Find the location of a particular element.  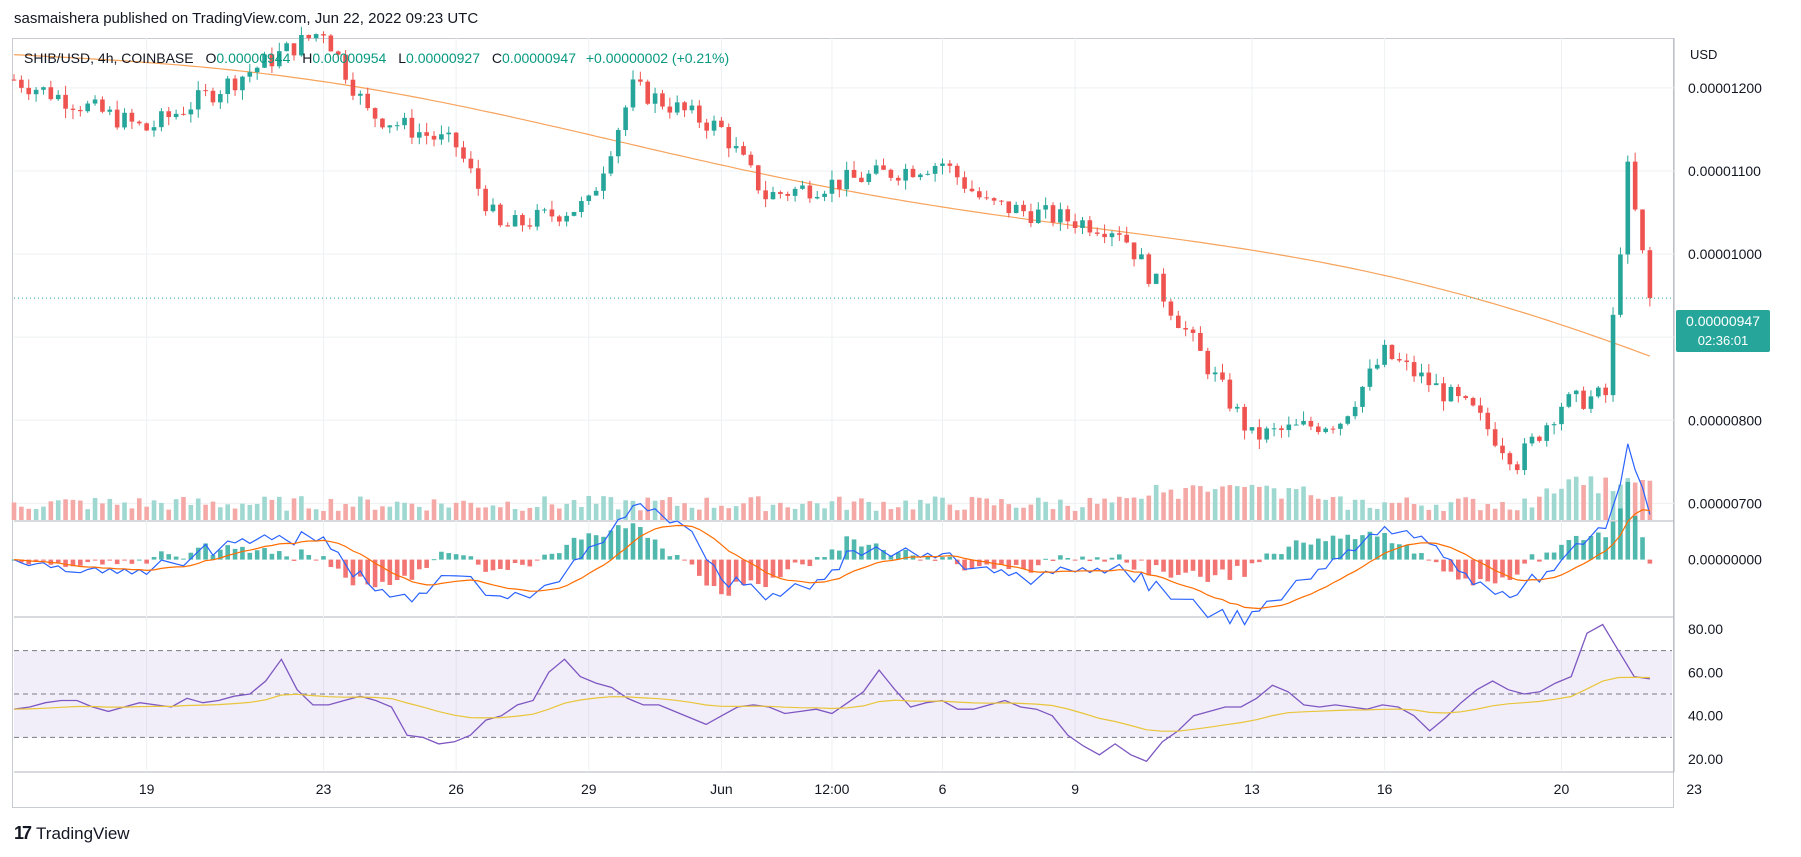

low-value: 0.00000927 is located at coordinates (443, 58).